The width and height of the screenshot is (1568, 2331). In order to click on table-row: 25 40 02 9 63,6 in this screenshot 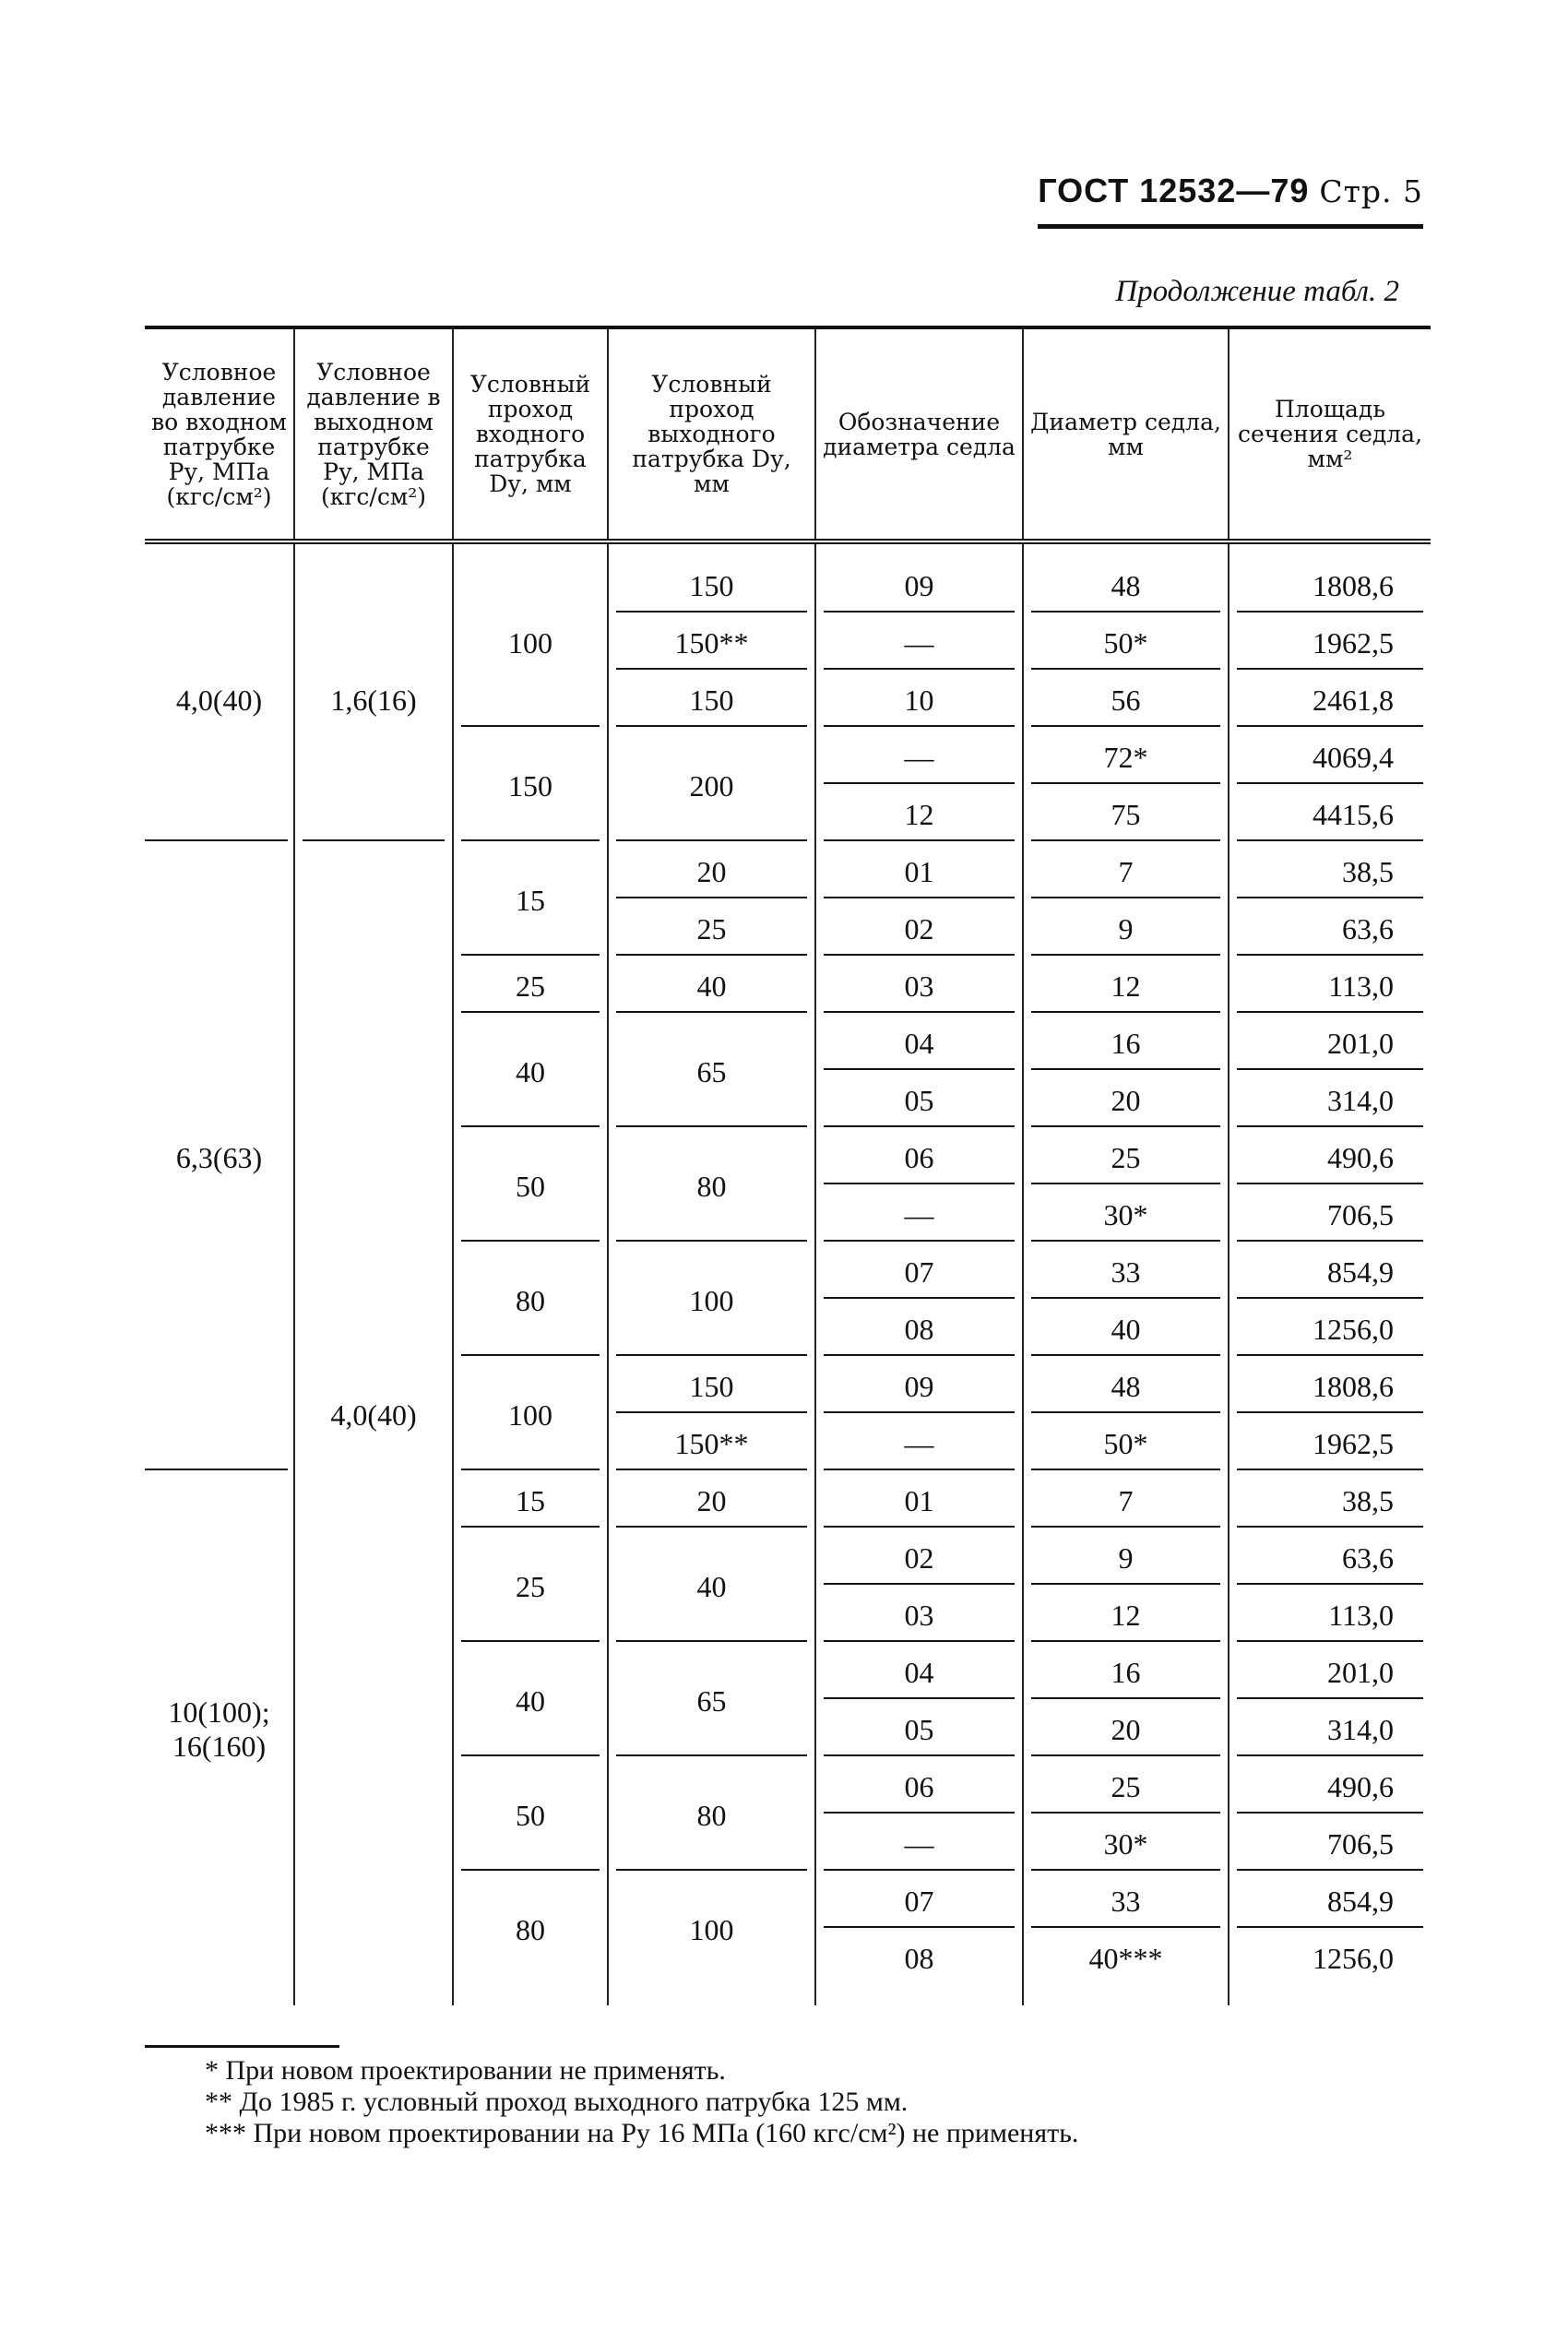, I will do `click(788, 1586)`.